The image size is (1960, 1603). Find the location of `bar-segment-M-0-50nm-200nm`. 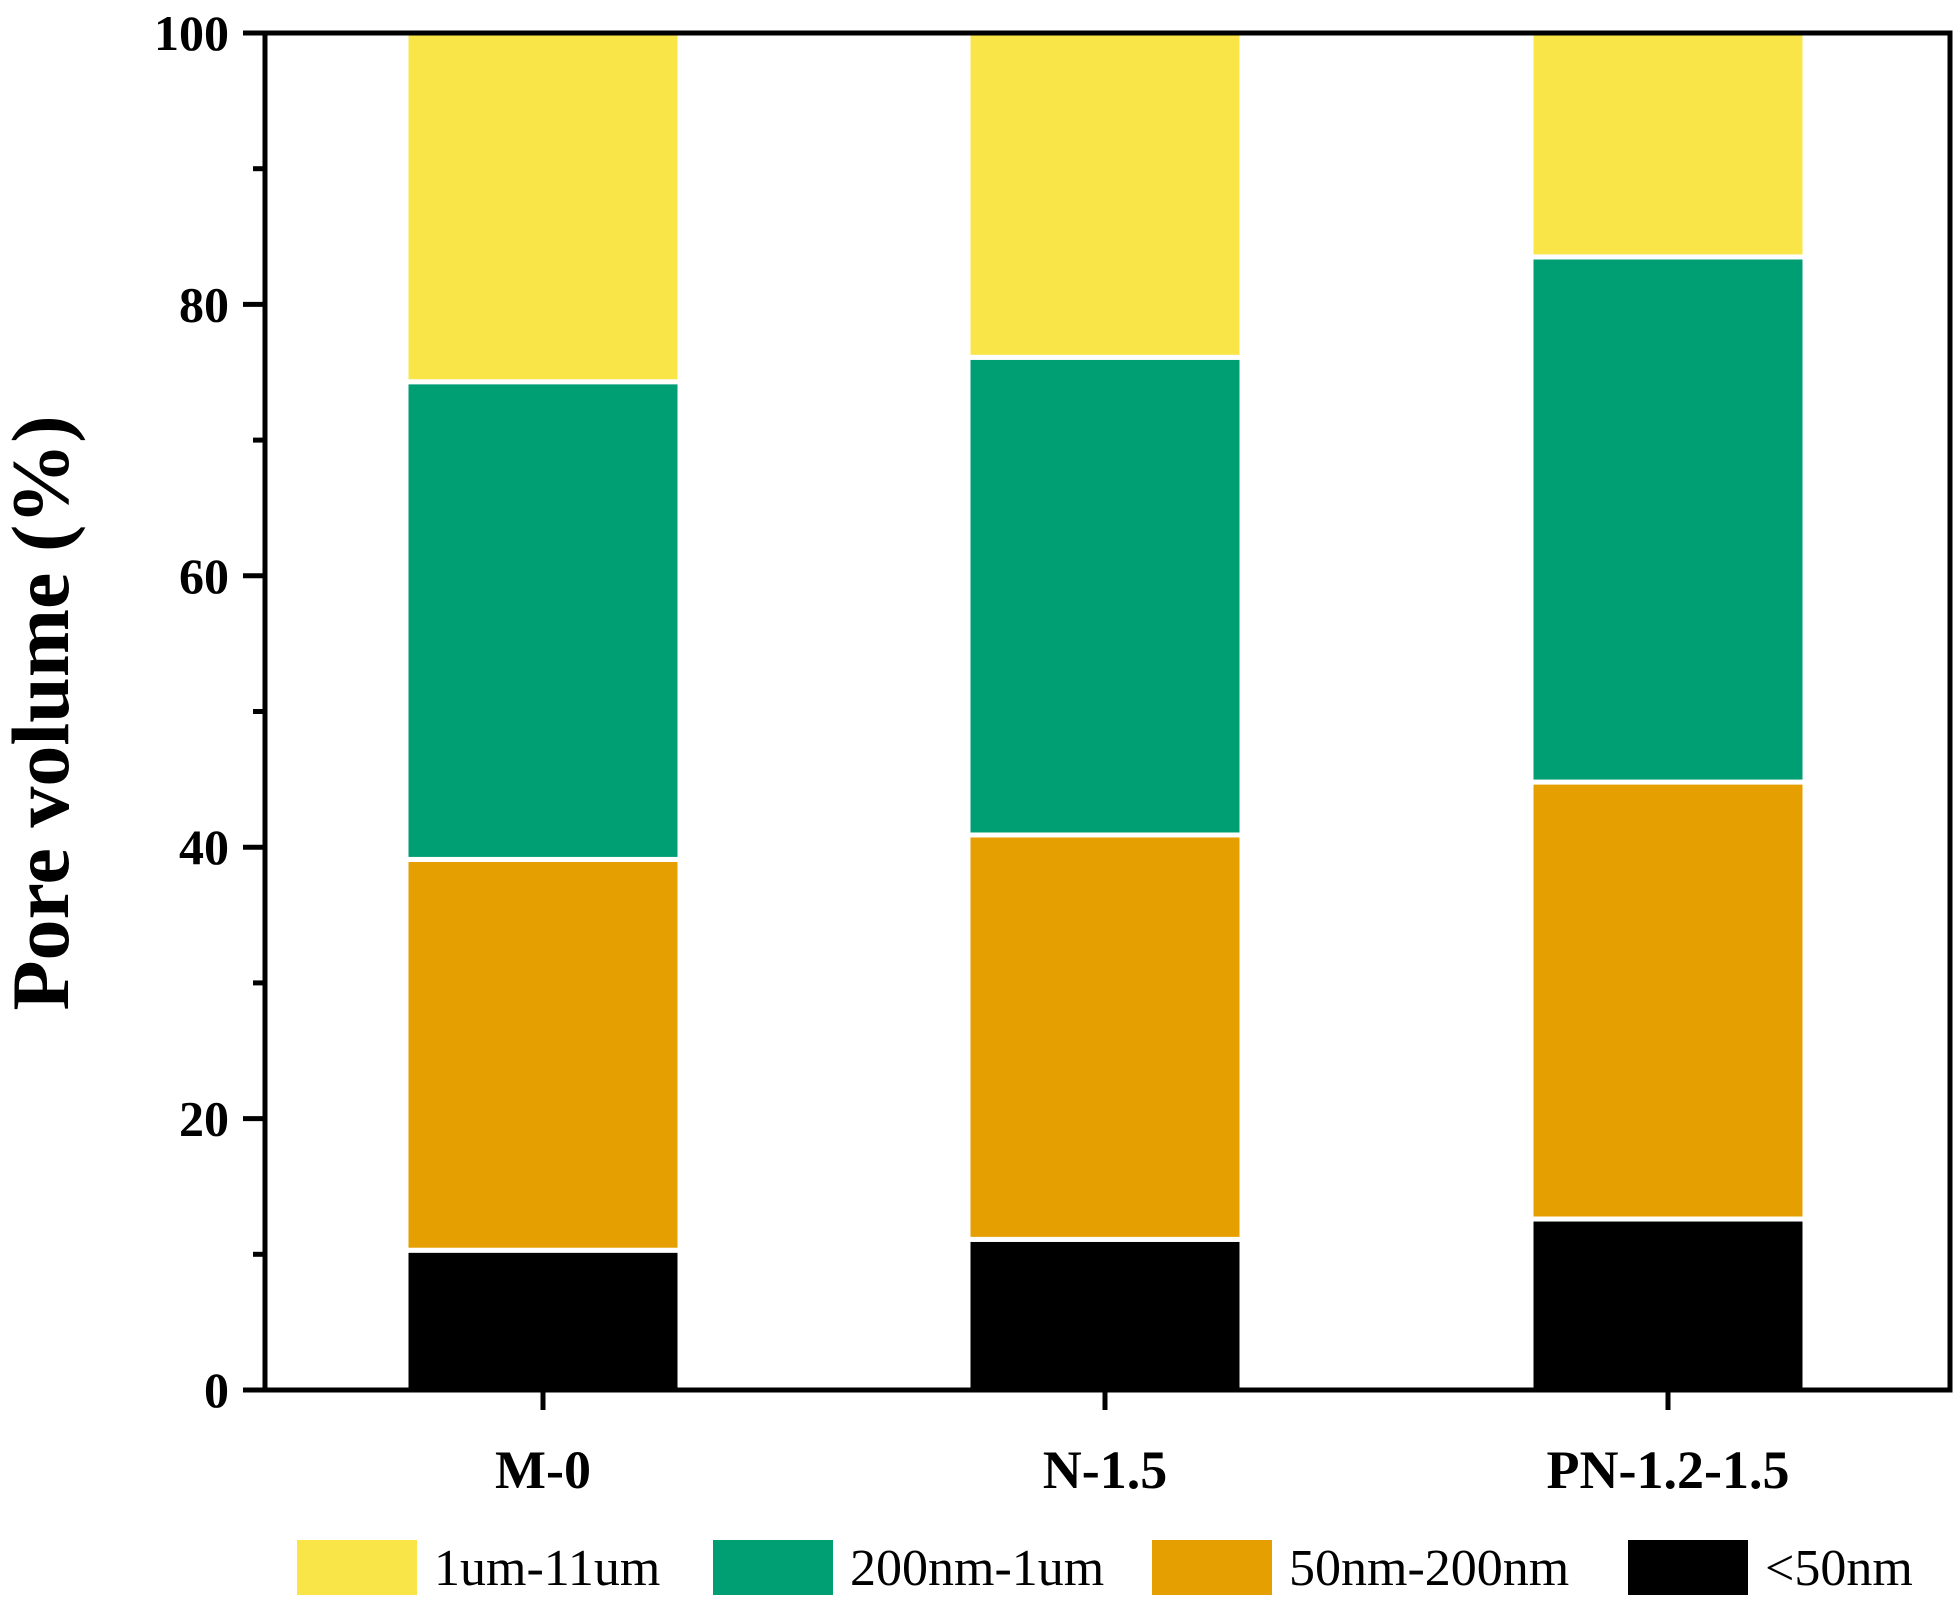

bar-segment-M-0-50nm-200nm is located at coordinates (543, 1054).